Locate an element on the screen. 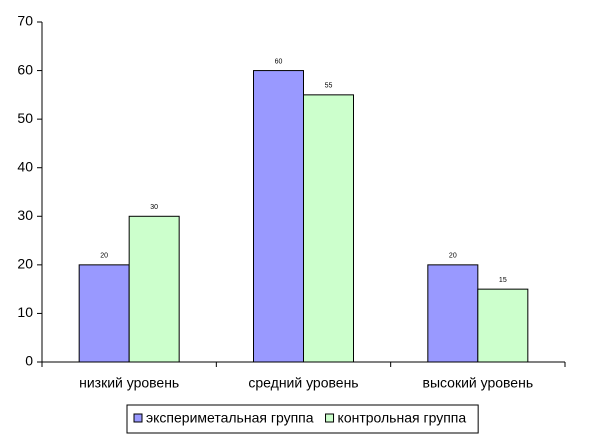 Image resolution: width=591 pixels, height=444 pixels. legend-box is located at coordinates (302, 419).